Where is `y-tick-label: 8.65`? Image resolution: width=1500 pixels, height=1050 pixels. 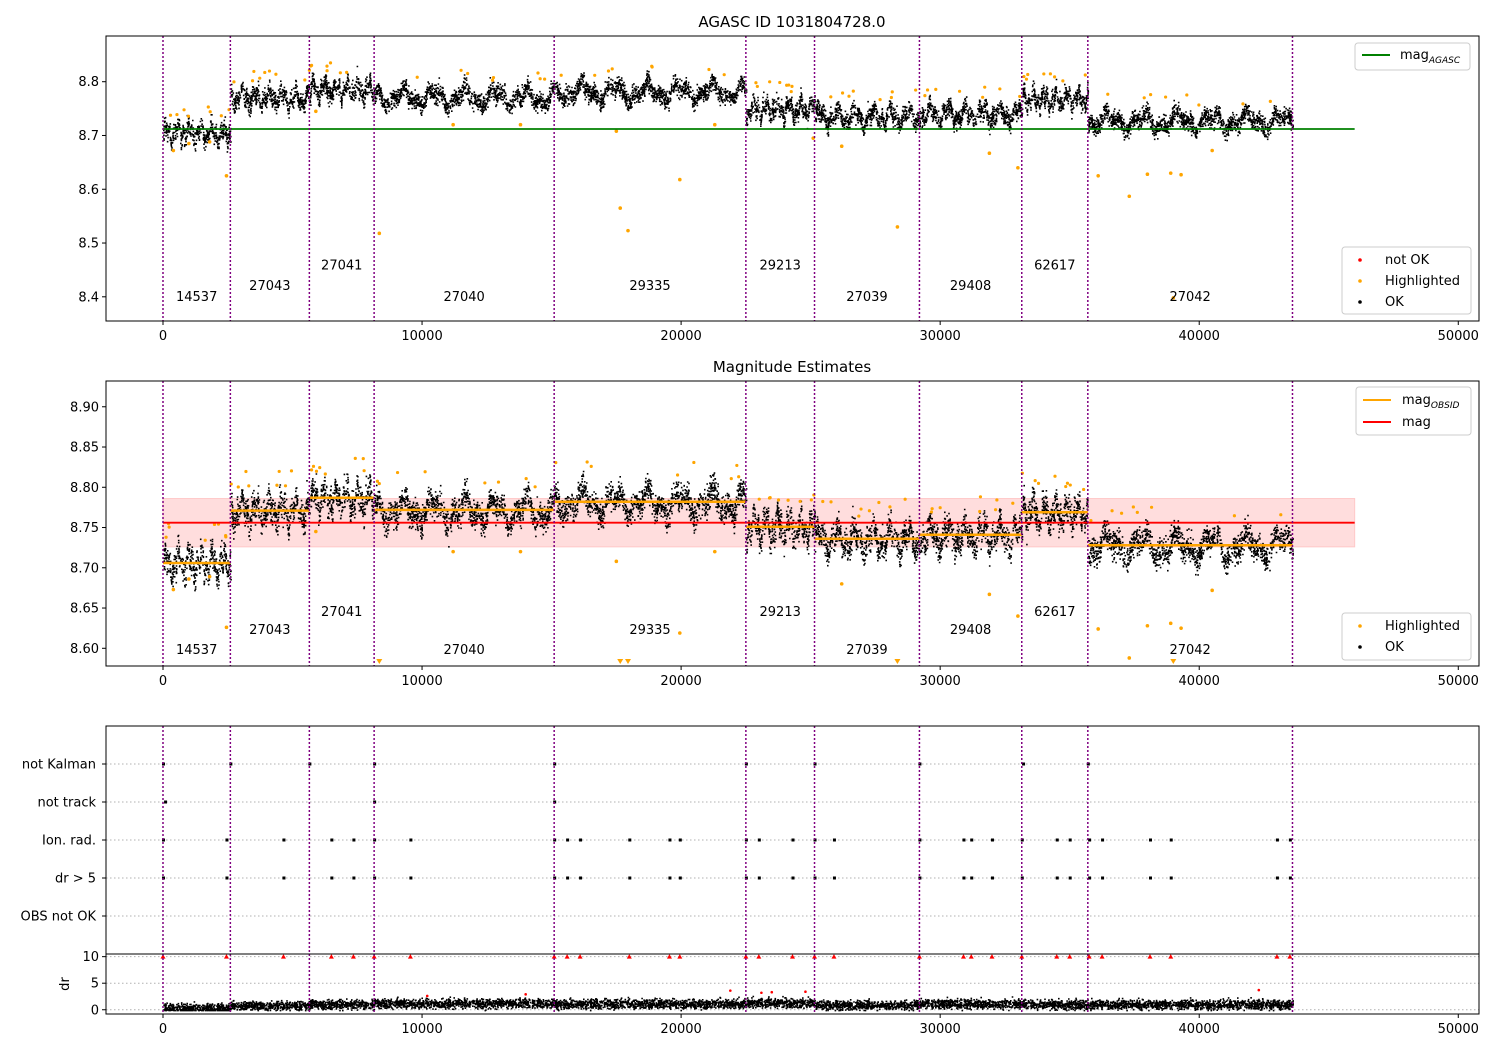
y-tick-label: 8.65 is located at coordinates (84, 609).